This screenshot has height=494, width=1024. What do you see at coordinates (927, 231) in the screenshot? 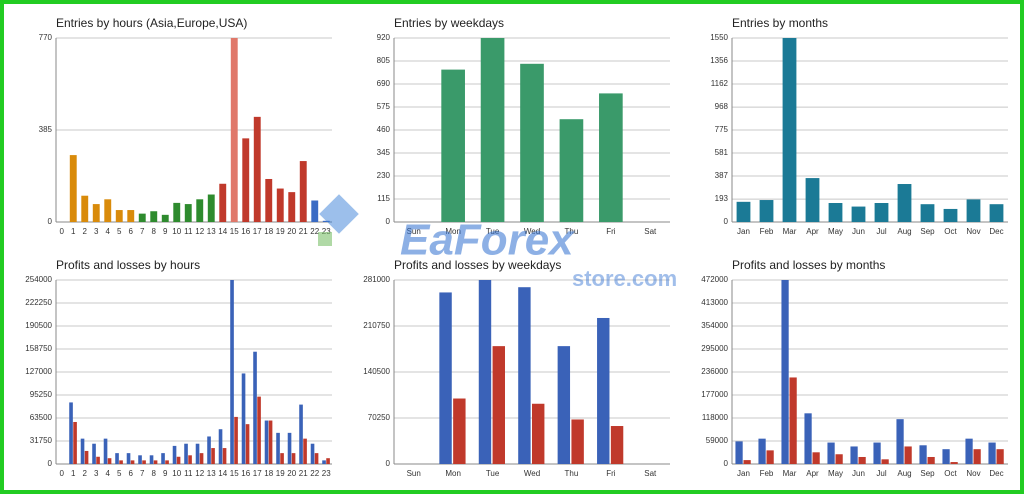
I see `x-tick-label: Sep` at bounding box center [927, 231].